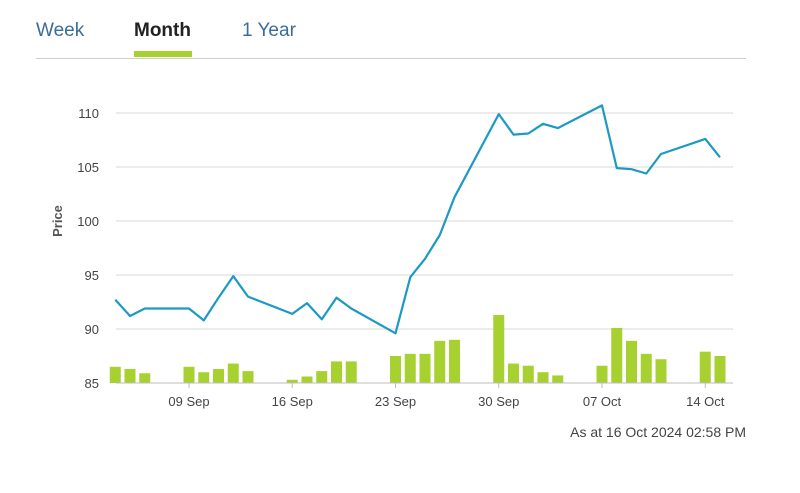 The image size is (800, 493). Describe the element at coordinates (602, 401) in the screenshot. I see `x-tick-label: 07 Oct` at that location.